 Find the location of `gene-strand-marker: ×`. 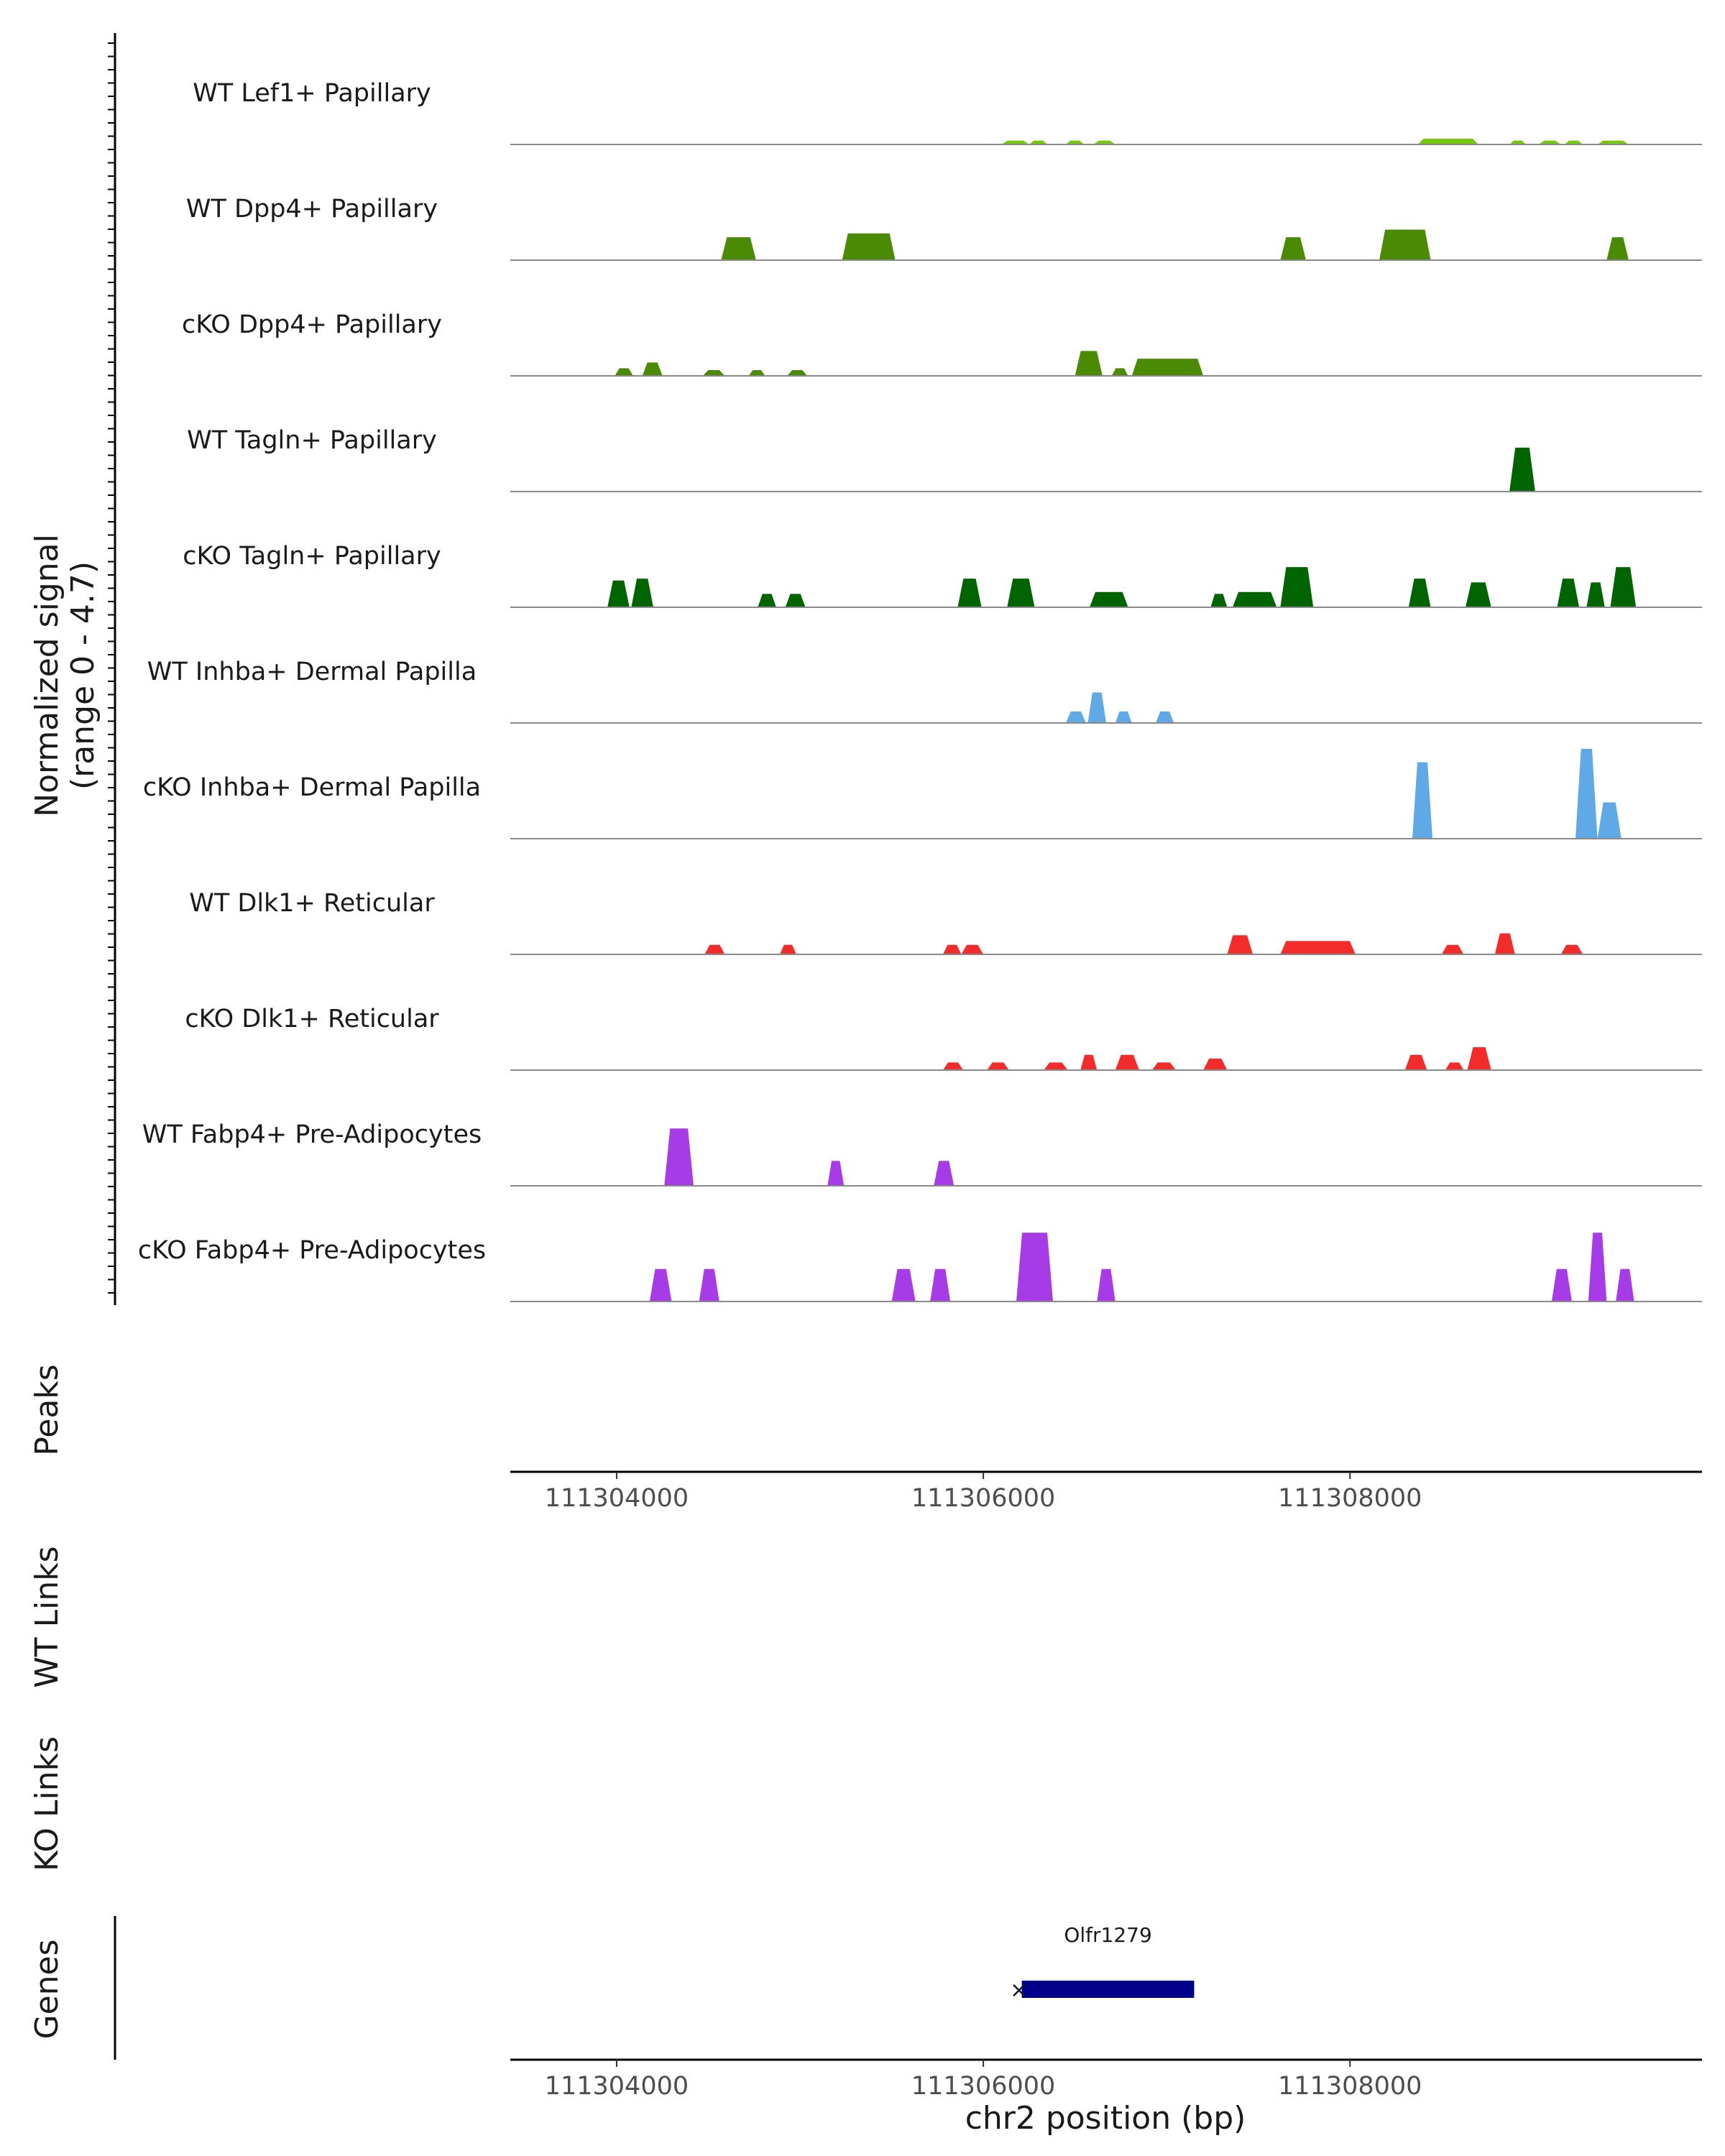

gene-strand-marker: × is located at coordinates (1019, 1991).